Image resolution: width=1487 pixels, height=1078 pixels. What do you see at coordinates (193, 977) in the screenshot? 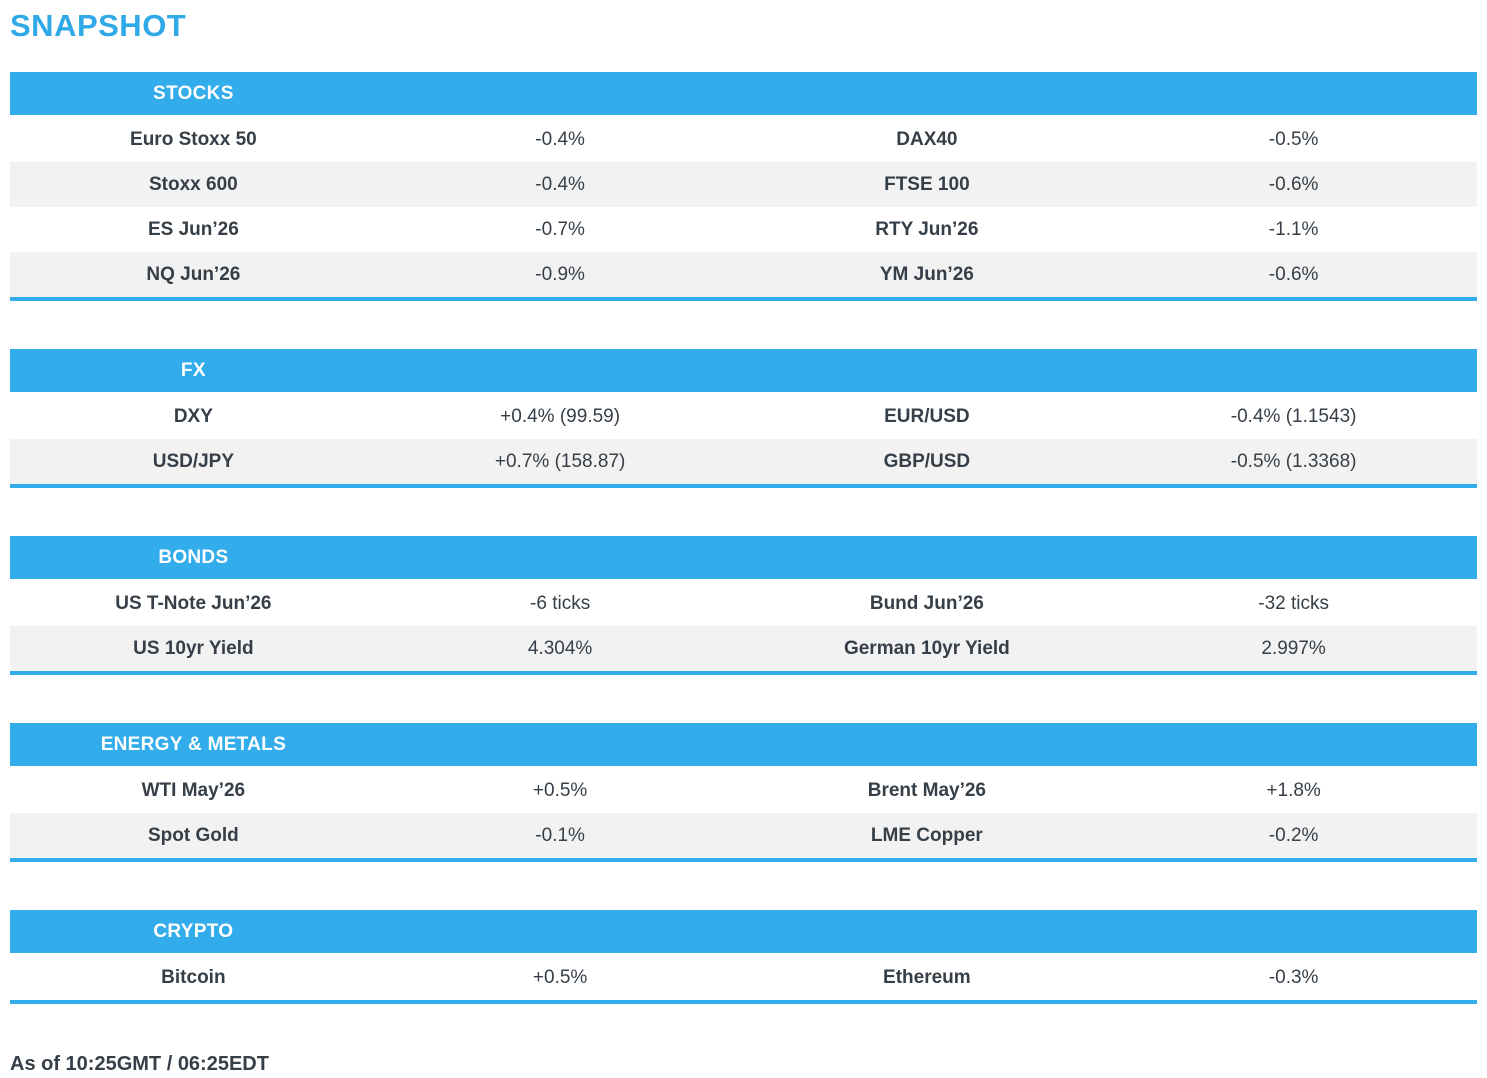
I see `instrument-name: Bitcoin` at bounding box center [193, 977].